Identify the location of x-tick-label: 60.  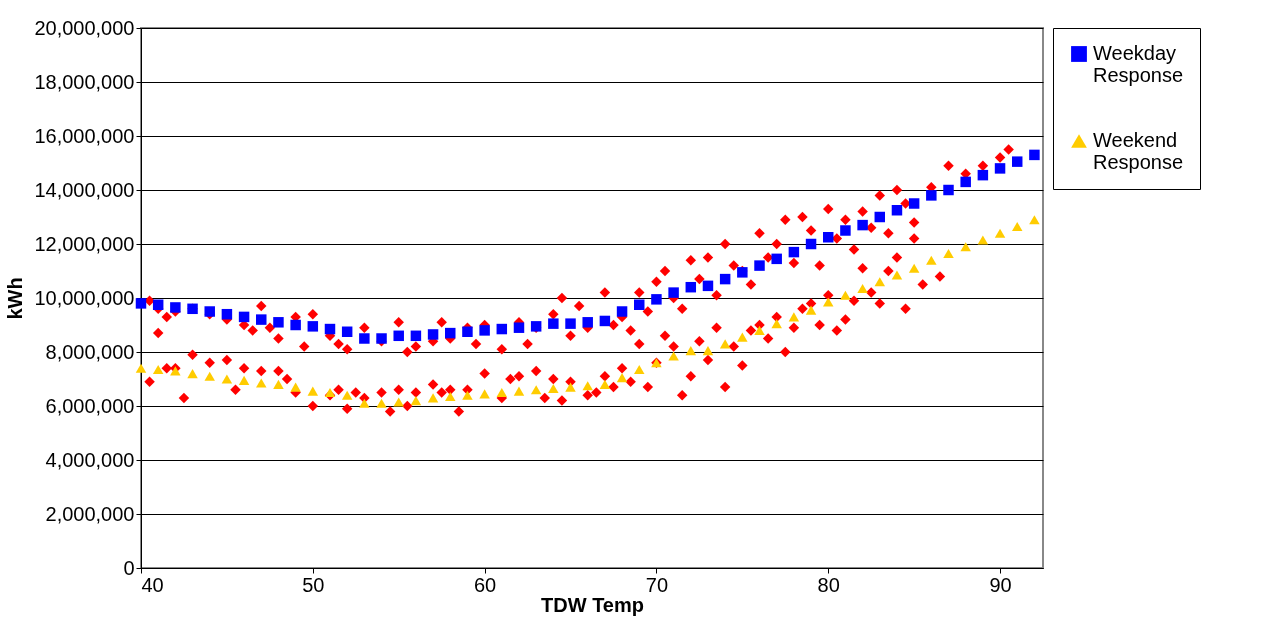
(485, 584).